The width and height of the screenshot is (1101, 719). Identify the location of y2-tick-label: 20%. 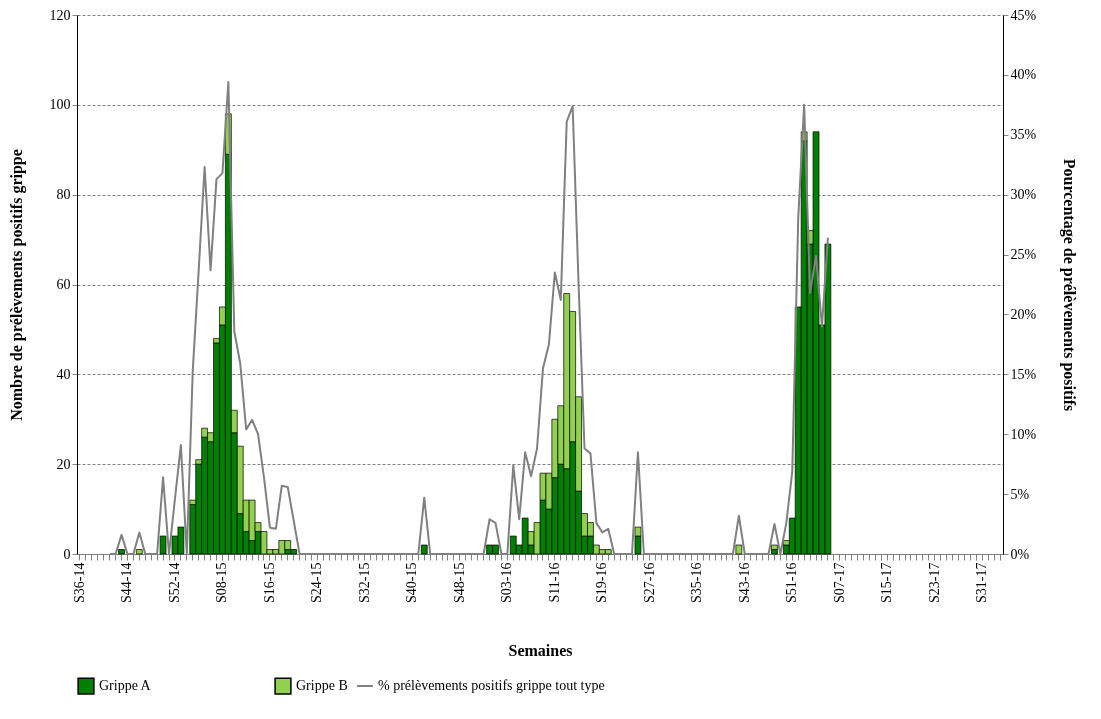
(1023, 314).